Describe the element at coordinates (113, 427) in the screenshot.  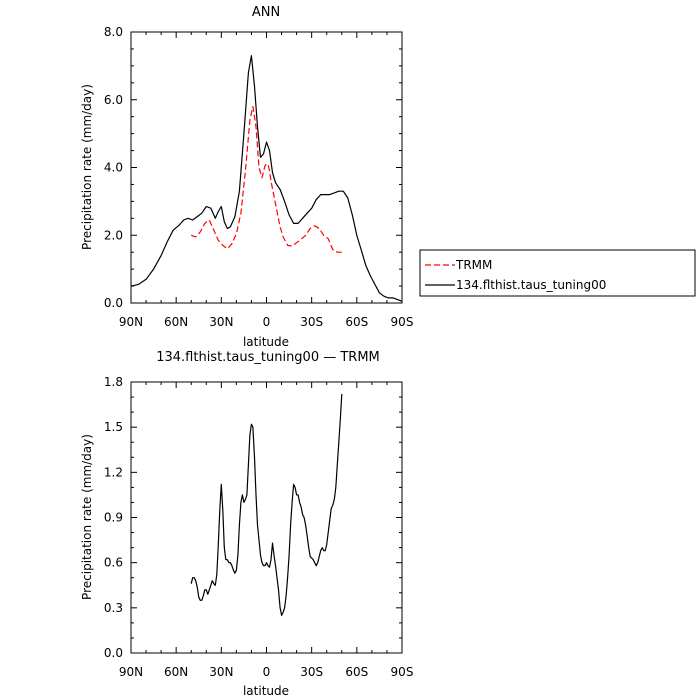
I see `bottom-y-tick-label-5: 1.5` at that location.